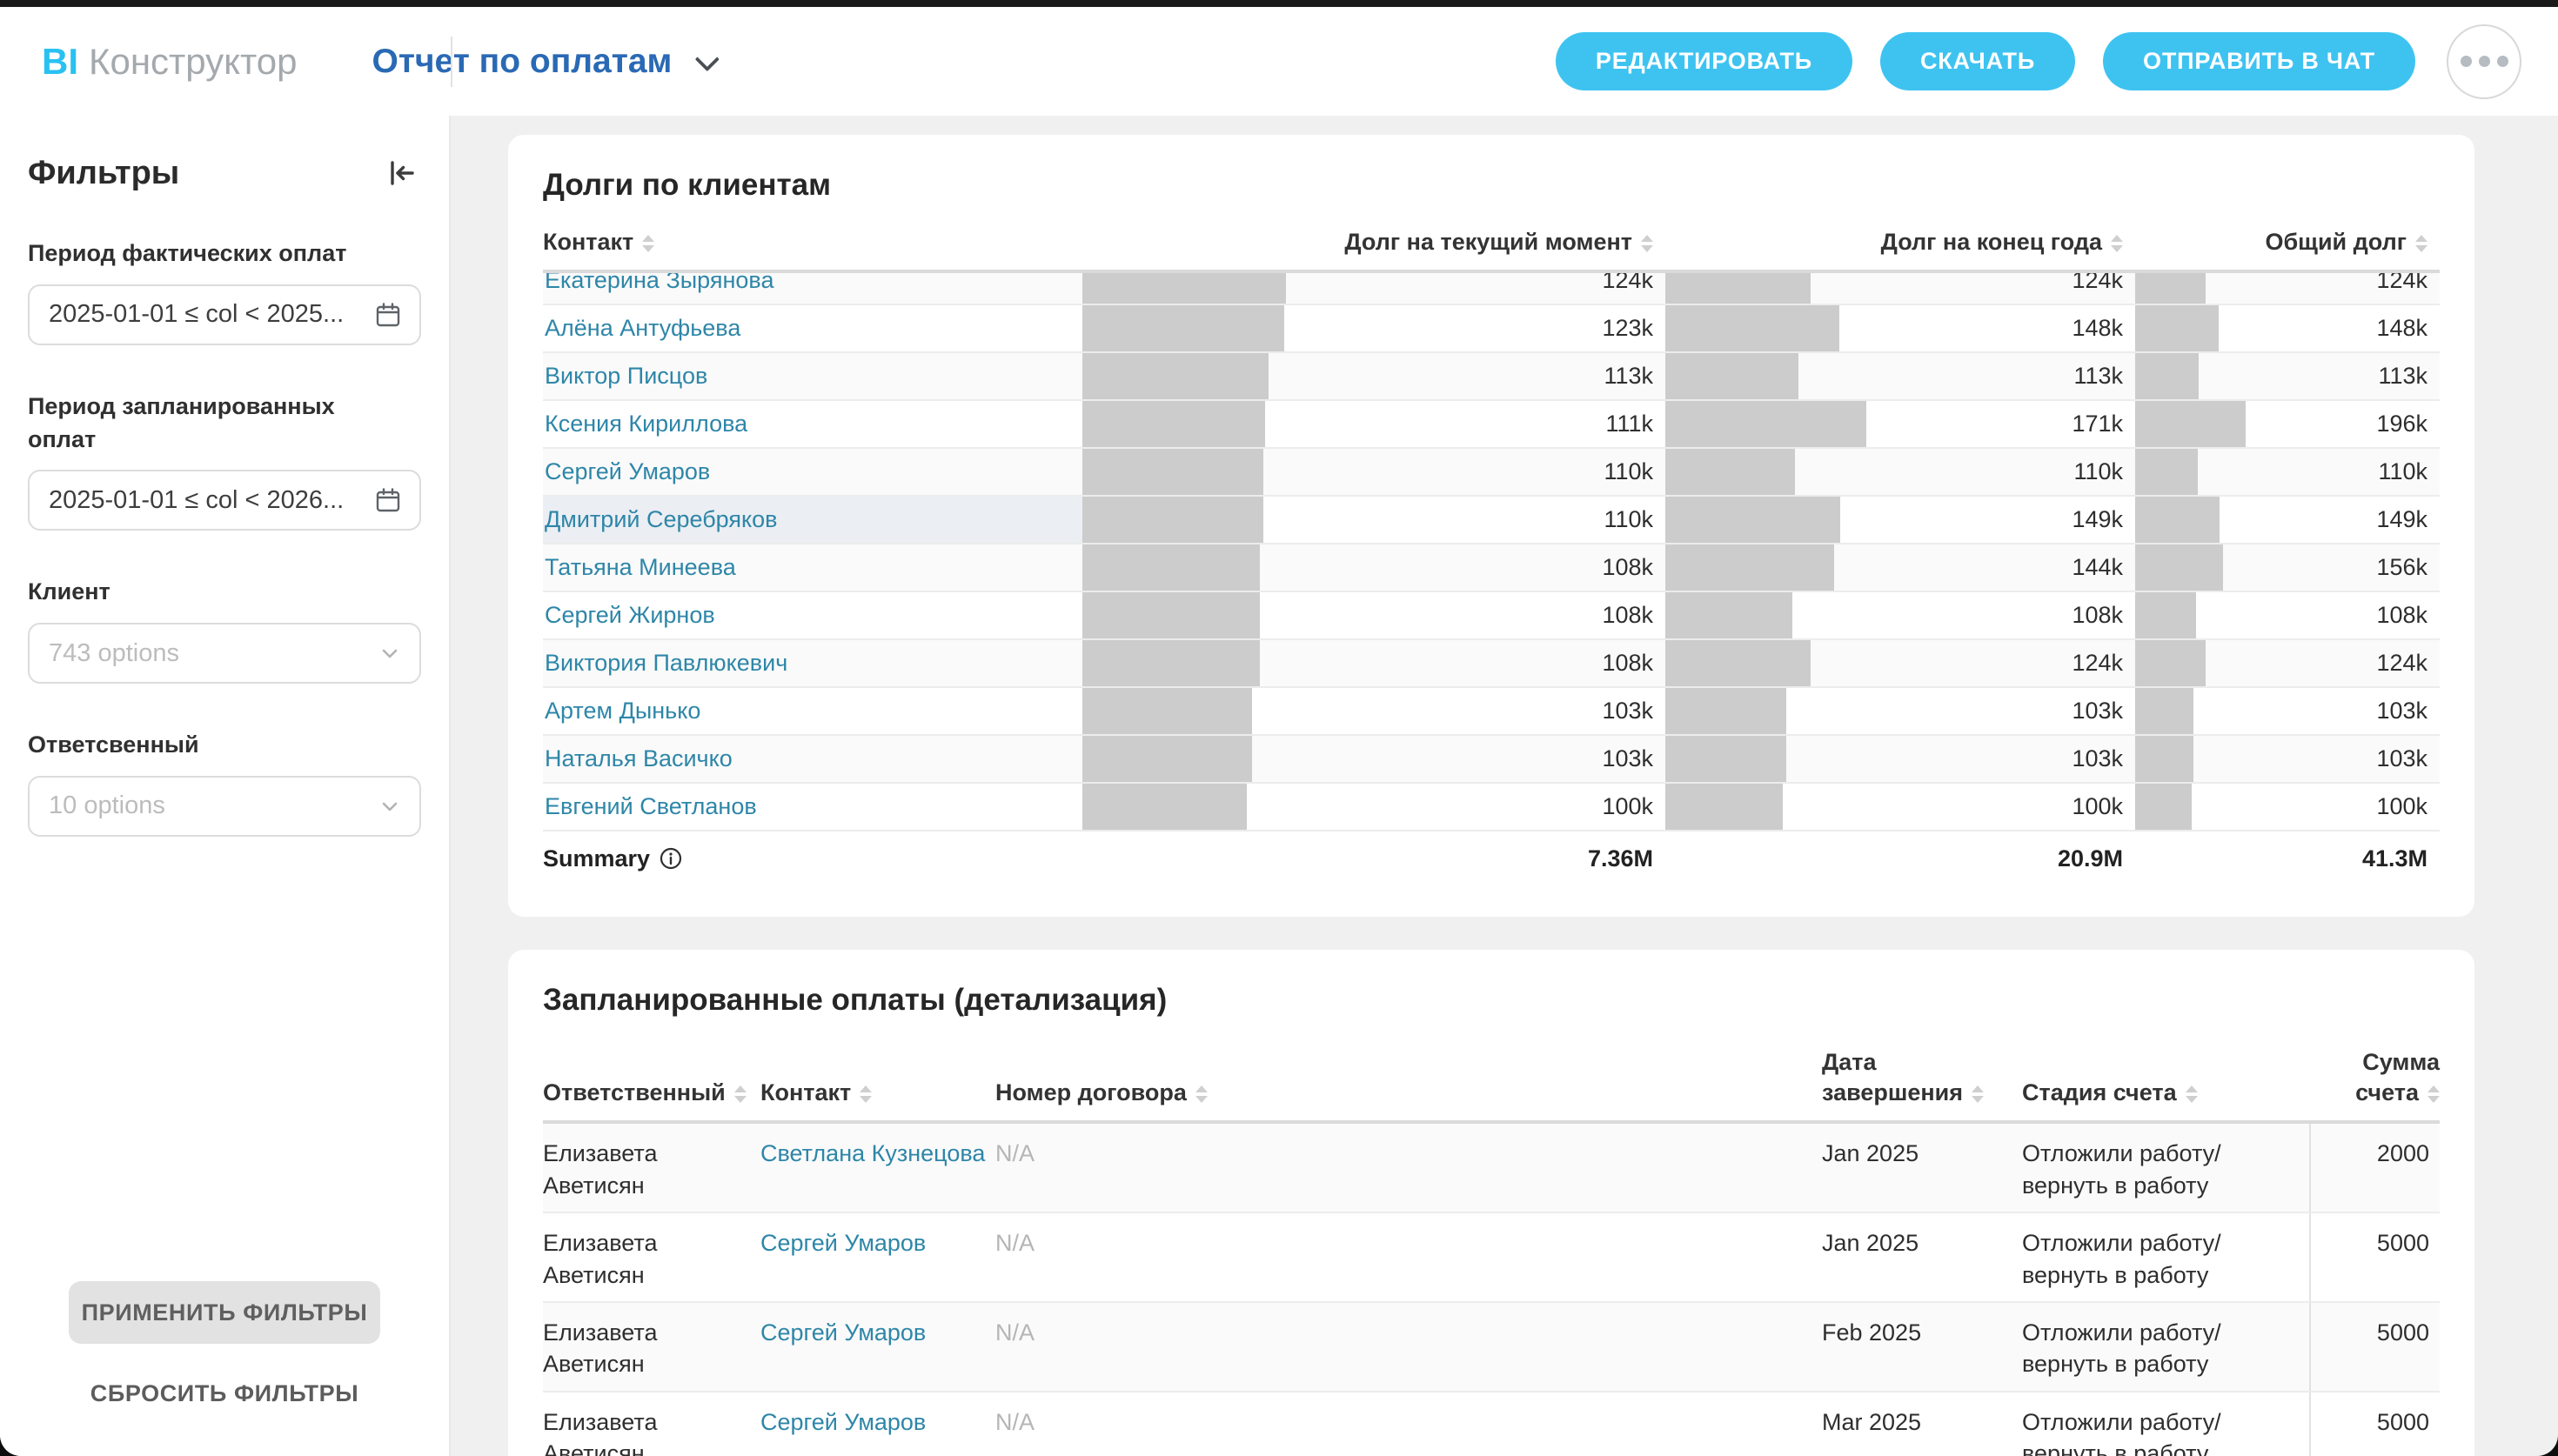 The image size is (2558, 1456). What do you see at coordinates (1491, 664) in the screenshot?
I see `table-row: Виктория Павлюкевич 108k 124k 124k` at bounding box center [1491, 664].